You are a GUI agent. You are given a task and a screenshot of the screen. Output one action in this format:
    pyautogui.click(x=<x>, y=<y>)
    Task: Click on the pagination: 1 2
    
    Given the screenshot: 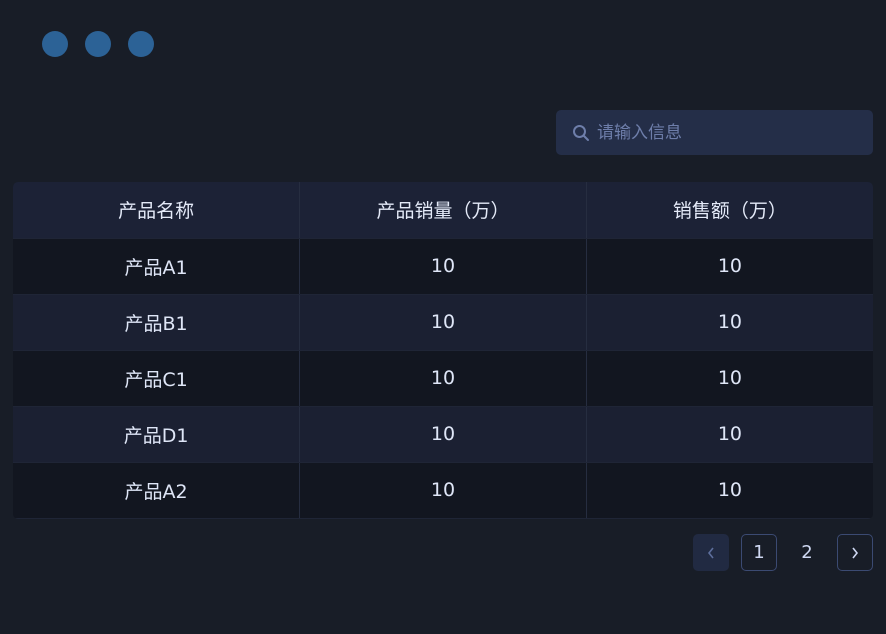 What is the action you would take?
    pyautogui.click(x=783, y=552)
    